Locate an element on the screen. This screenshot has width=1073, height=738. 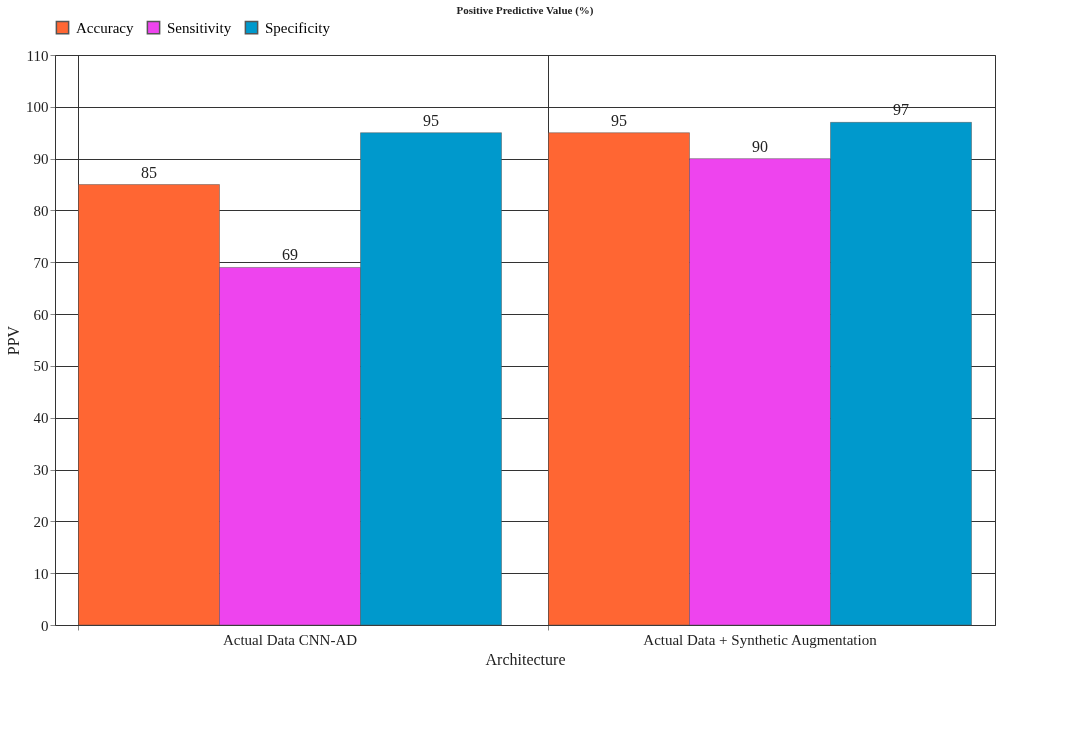
y-tick-label: 30 is located at coordinates (41, 470).